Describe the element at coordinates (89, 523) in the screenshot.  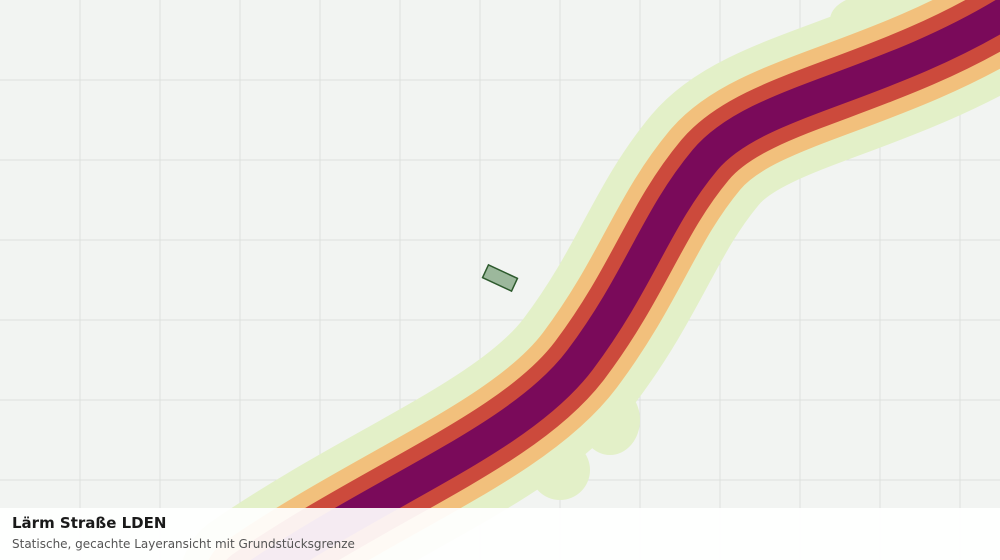
I see `layer-title: Lärm Straße LDEN` at that location.